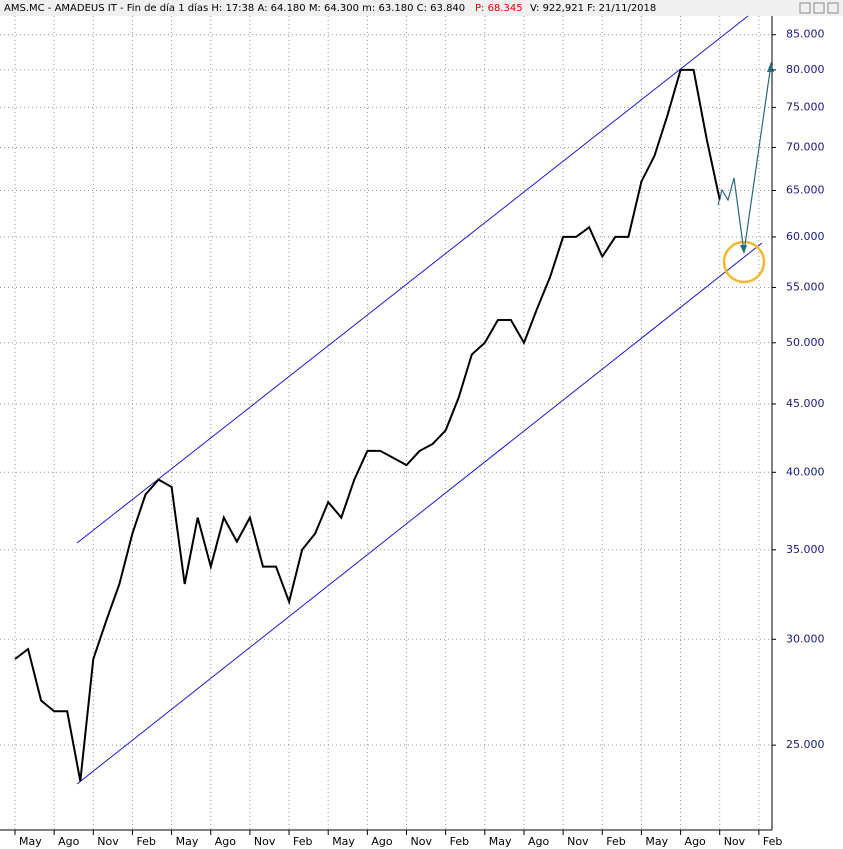 This screenshot has height=849, width=843. I want to click on y-tick-label: 55.000, so click(805, 286).